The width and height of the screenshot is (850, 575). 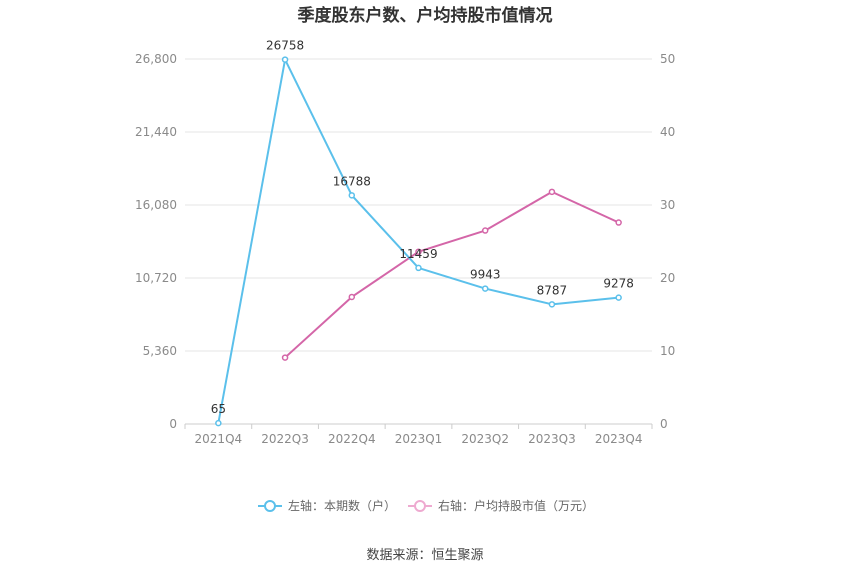 What do you see at coordinates (664, 424) in the screenshot?
I see `right-tick-label: 0` at bounding box center [664, 424].